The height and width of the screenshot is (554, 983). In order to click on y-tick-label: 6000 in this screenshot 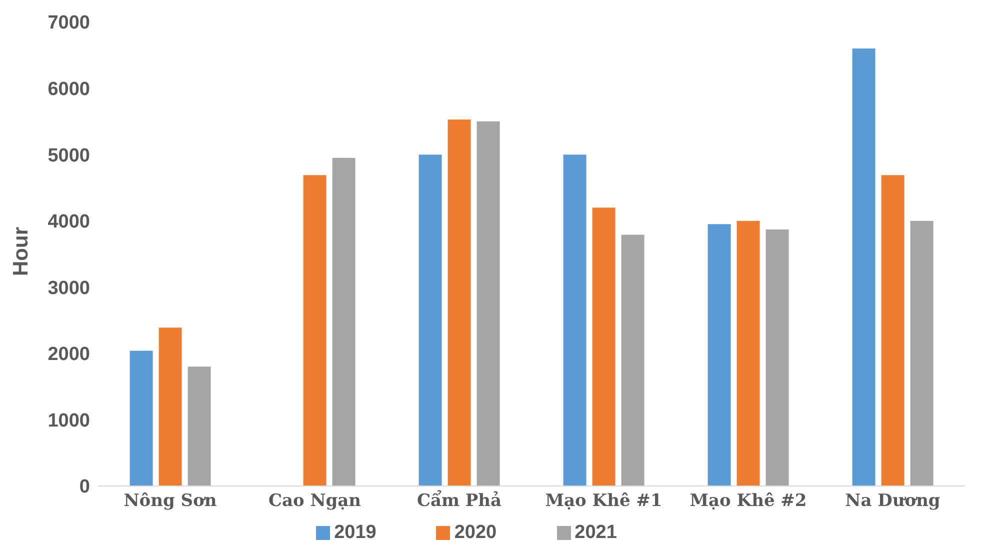, I will do `click(69, 89)`.